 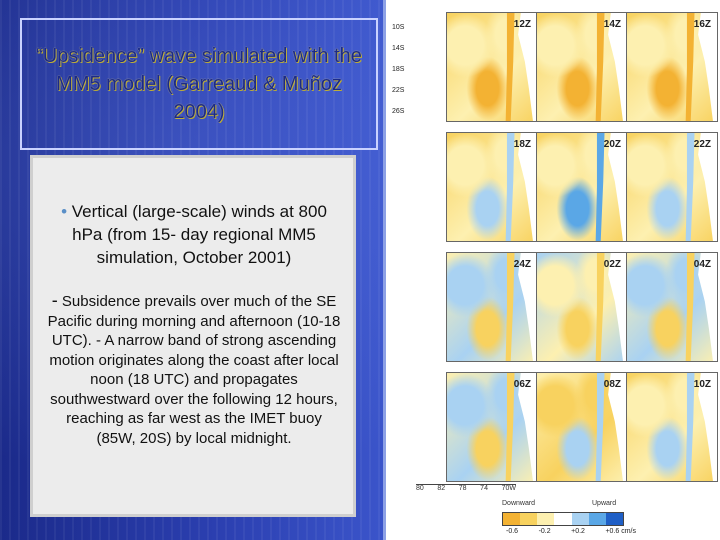 I want to click on map-panel: 12Z, so click(x=492, y=67).